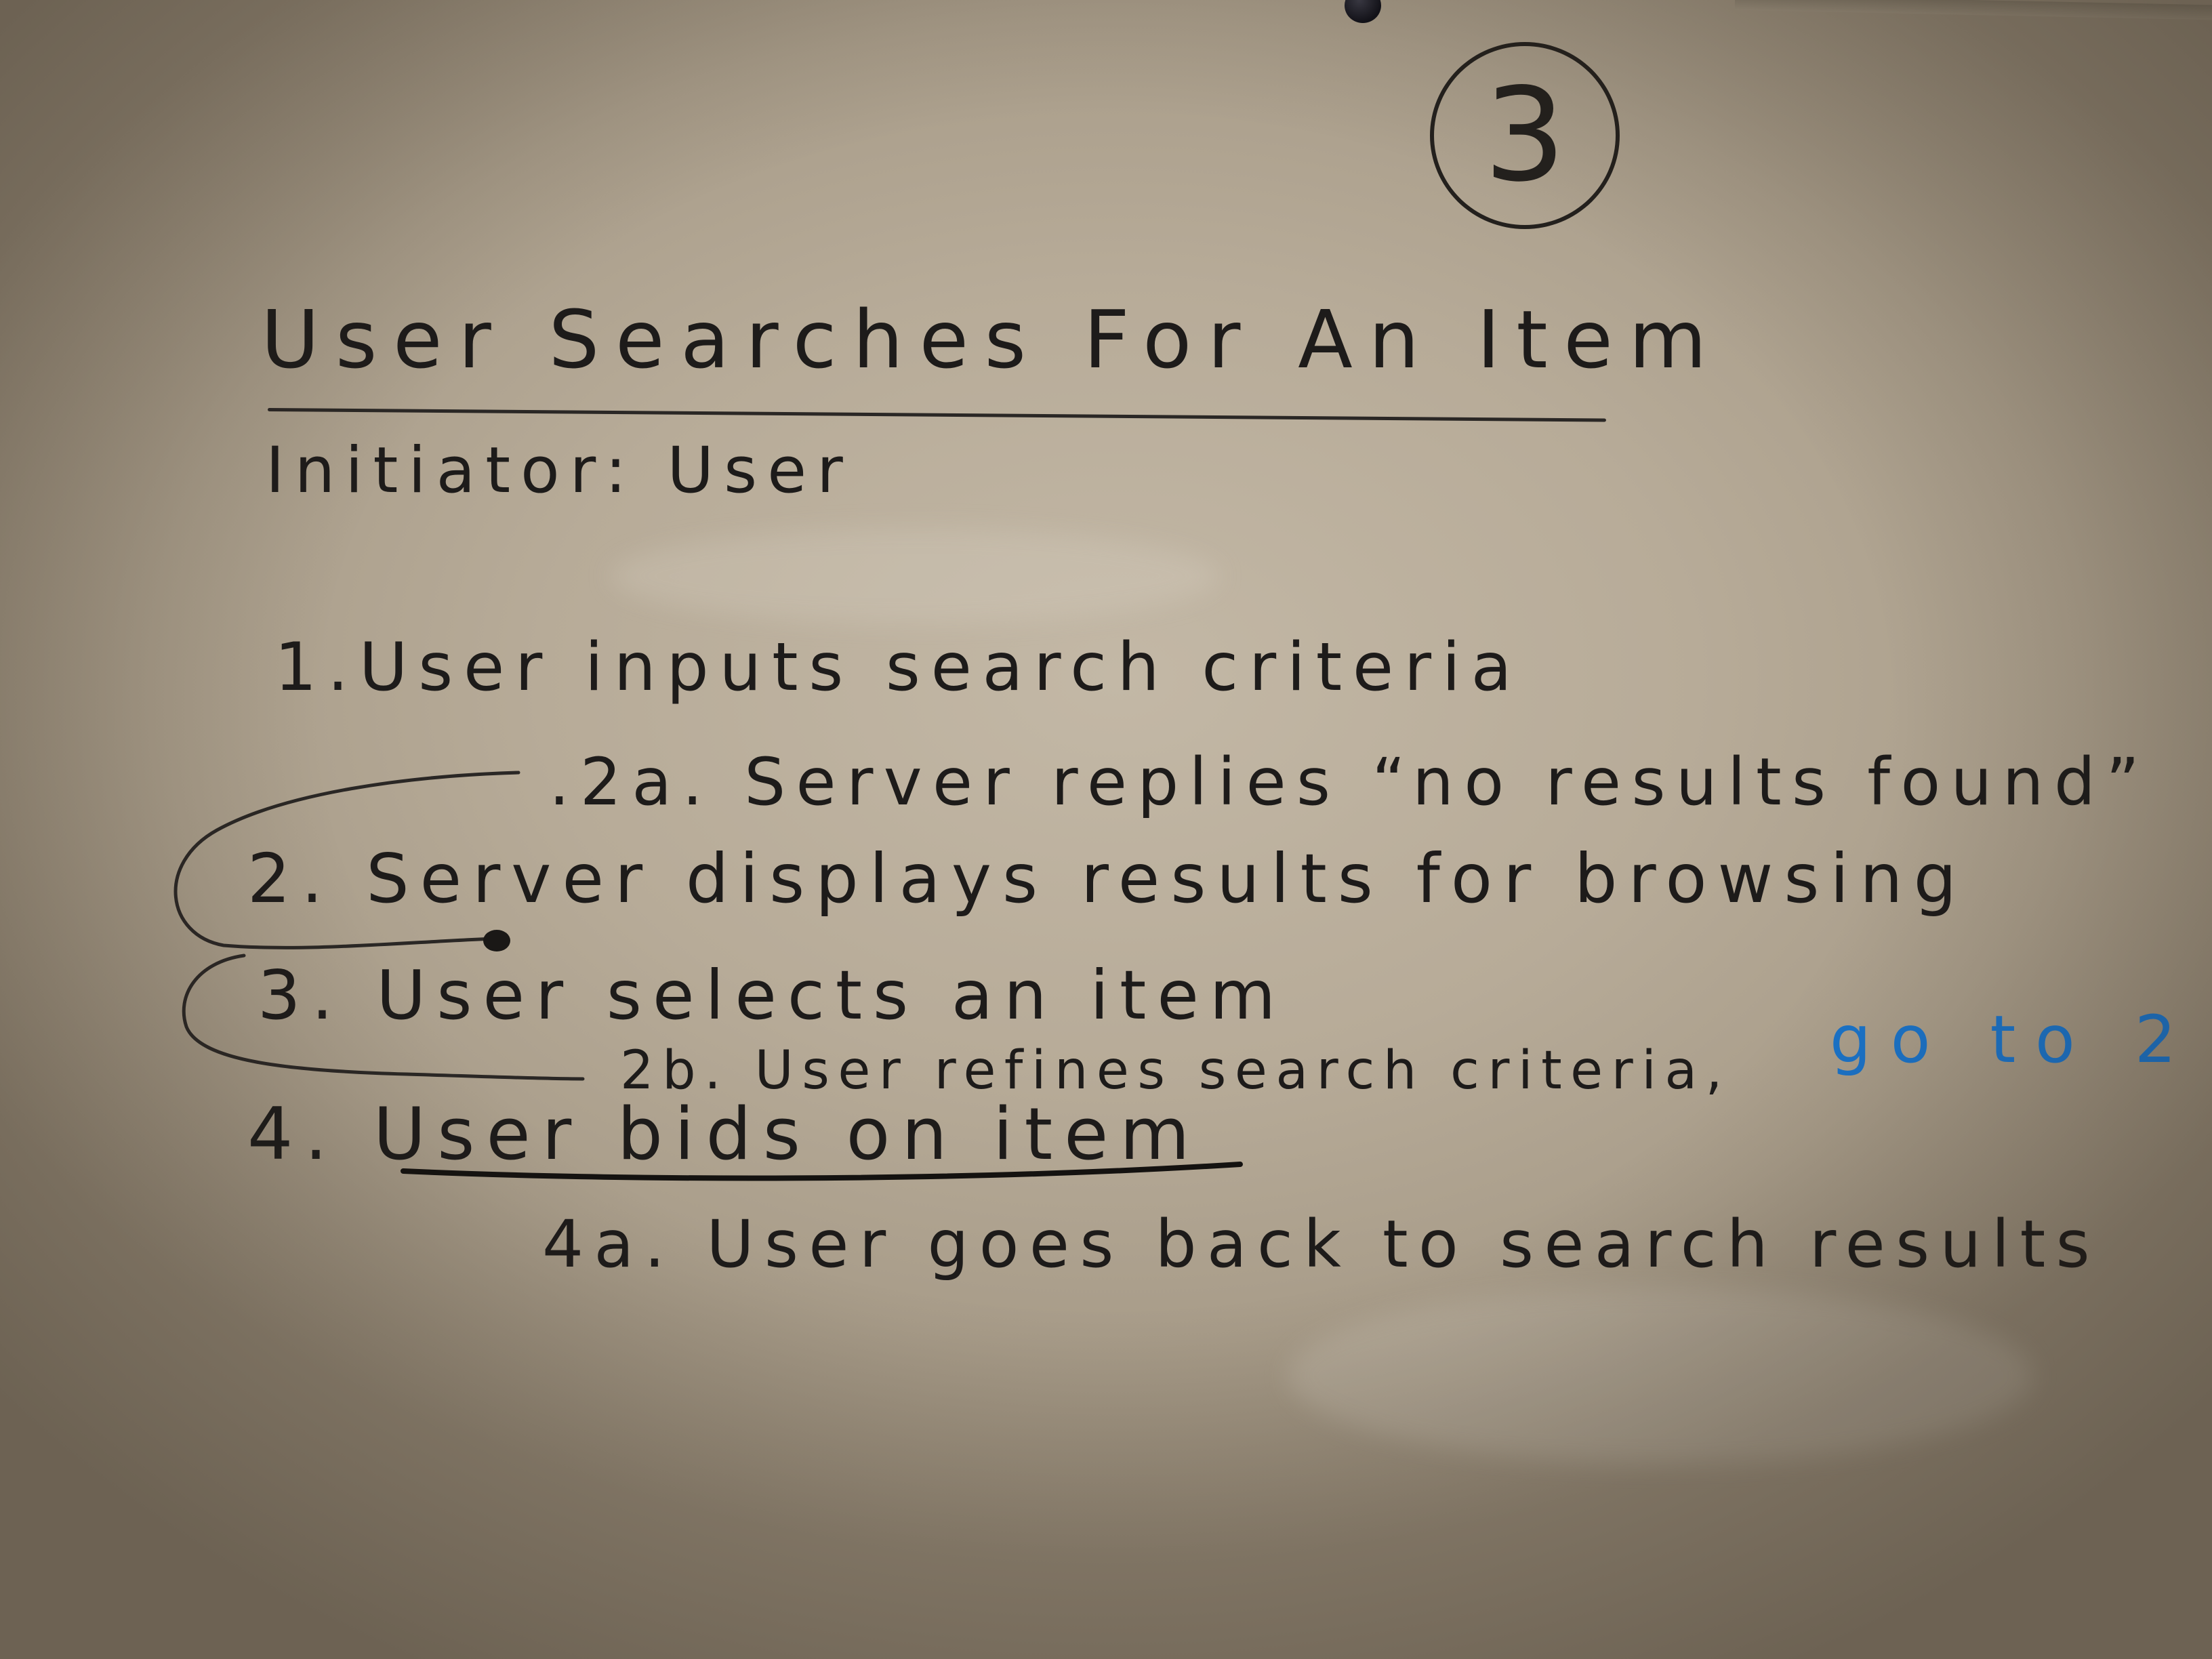  I want to click on step-2: 2. Server displays results for browsing, so click(1107, 878).